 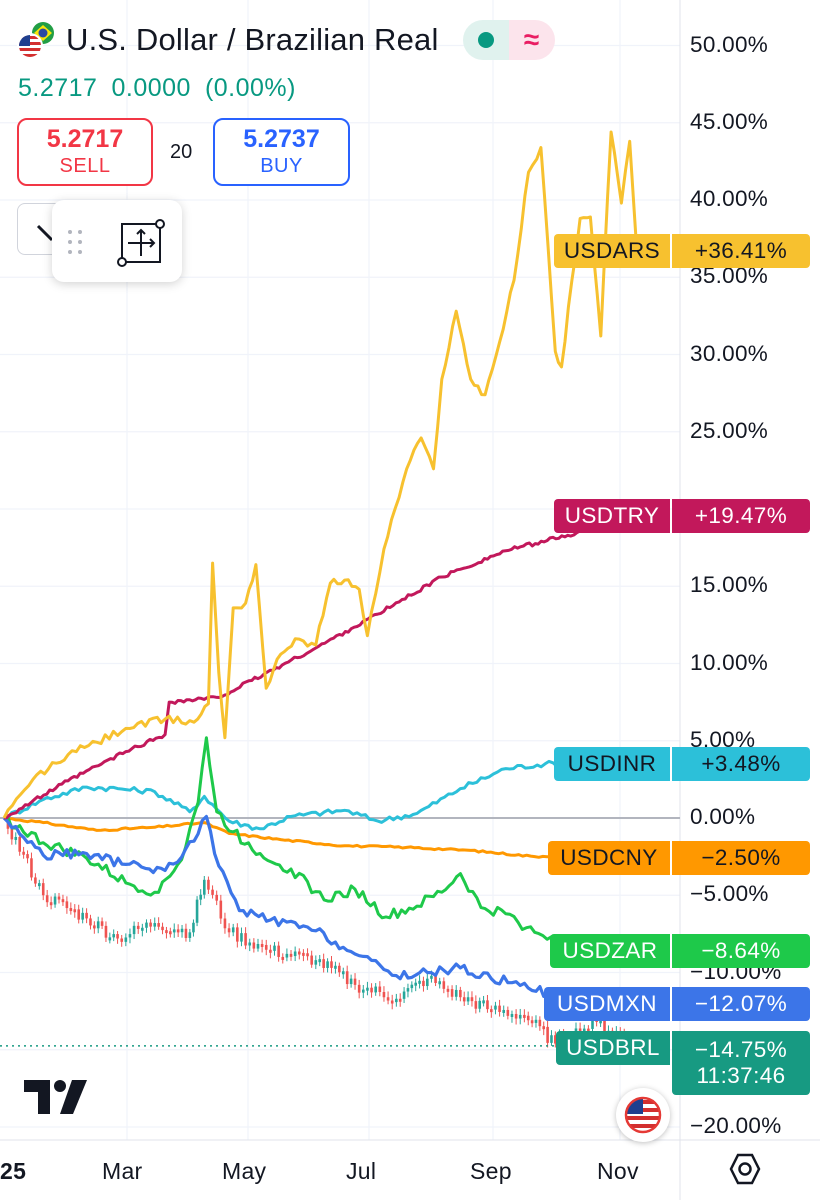 What do you see at coordinates (741, 1049) in the screenshot?
I see `series-value-label: −14.75%` at bounding box center [741, 1049].